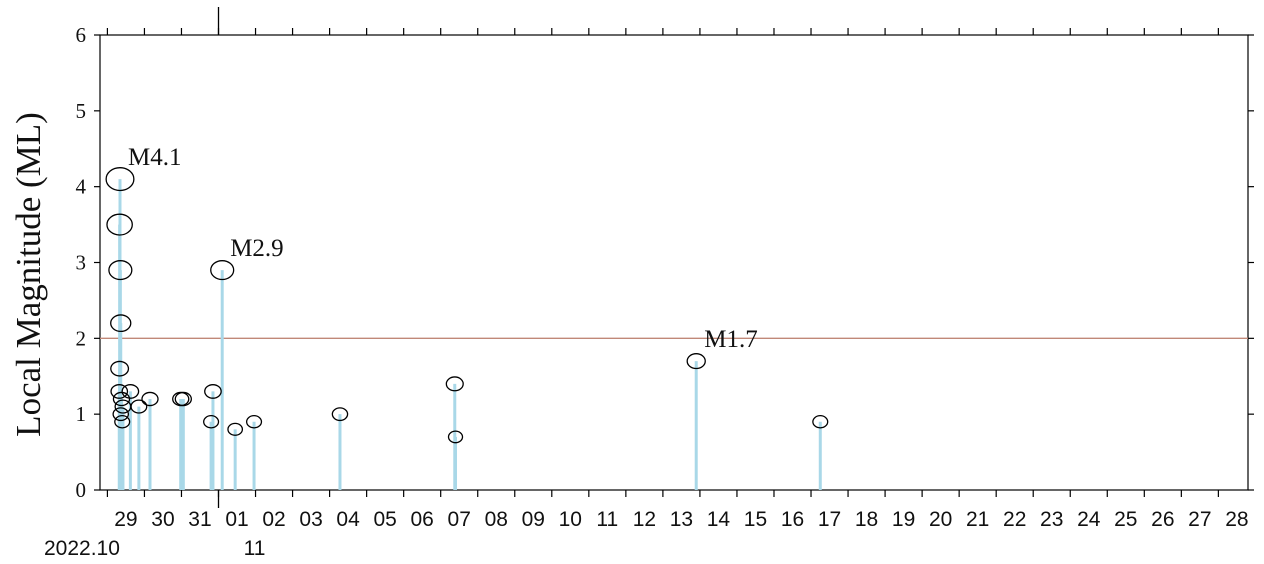 This screenshot has width=1264, height=564. What do you see at coordinates (533, 519) in the screenshot?
I see `x-tick-label: 09` at bounding box center [533, 519].